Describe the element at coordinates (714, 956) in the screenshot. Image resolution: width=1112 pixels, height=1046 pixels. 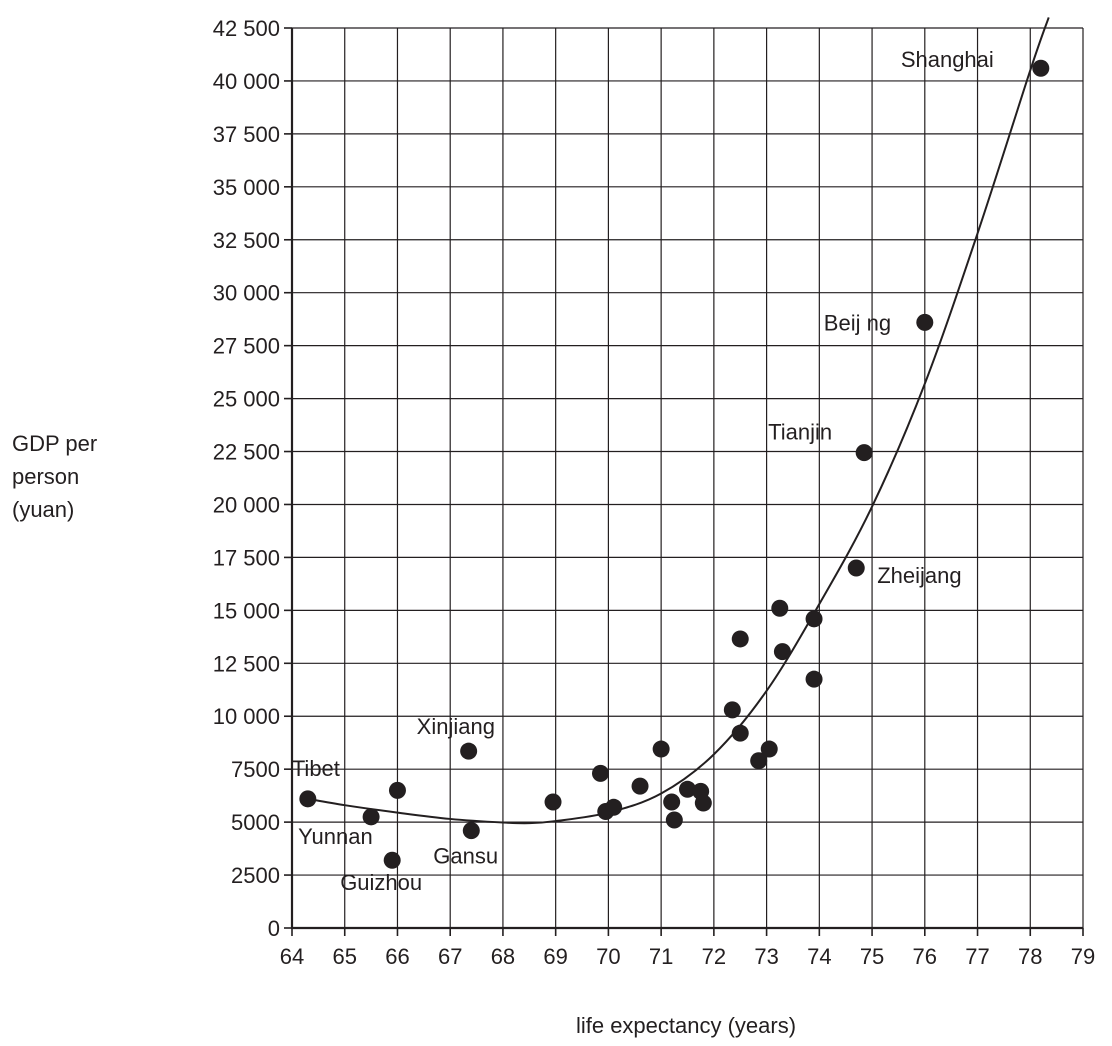
I see `x-tick-label-72: 72` at that location.